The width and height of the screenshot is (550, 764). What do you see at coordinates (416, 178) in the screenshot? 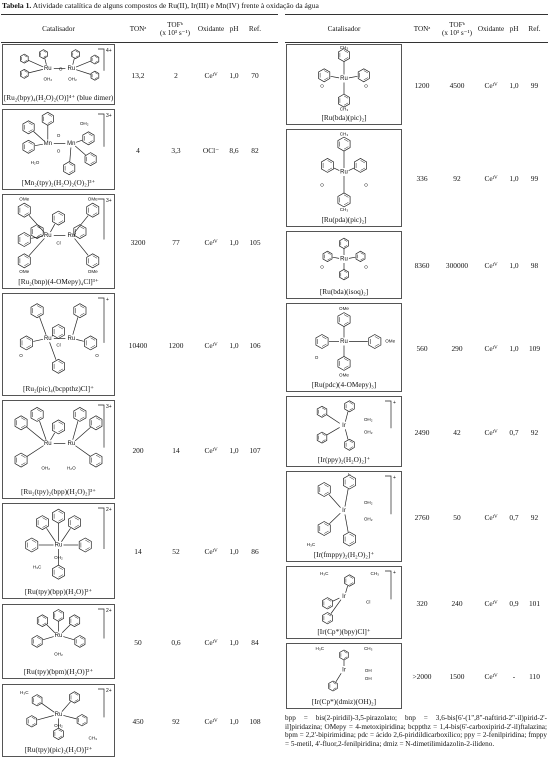
I see `table-row: Ru CH₃ CH₃ O O [Ru(pda)(pic)₂] 336 92 Ceᴵⱽ 1,0 99` at bounding box center [416, 178].